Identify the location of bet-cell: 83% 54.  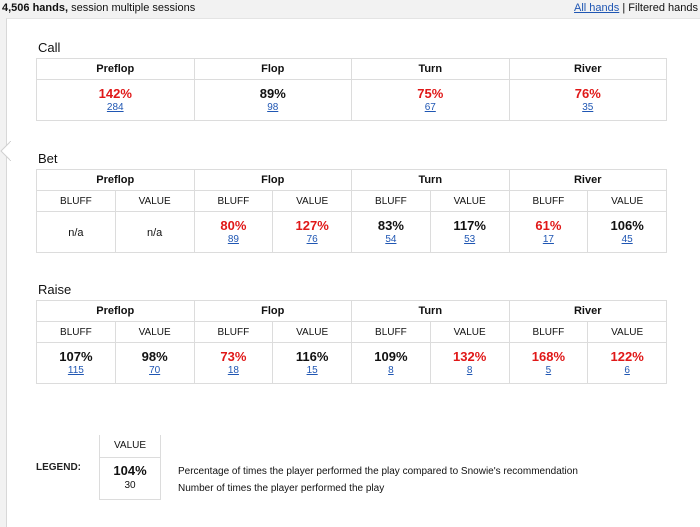
(391, 232).